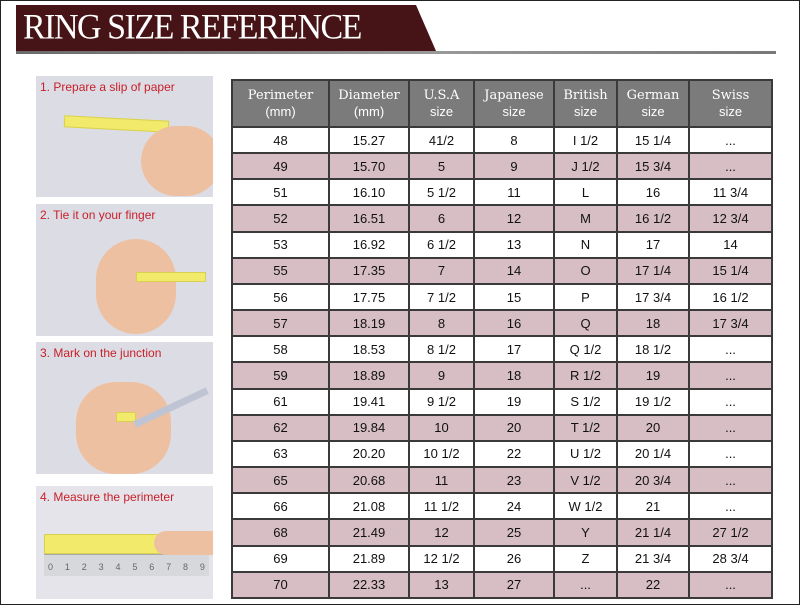  What do you see at coordinates (369, 480) in the screenshot?
I see `cell-diameter: 20.68` at bounding box center [369, 480].